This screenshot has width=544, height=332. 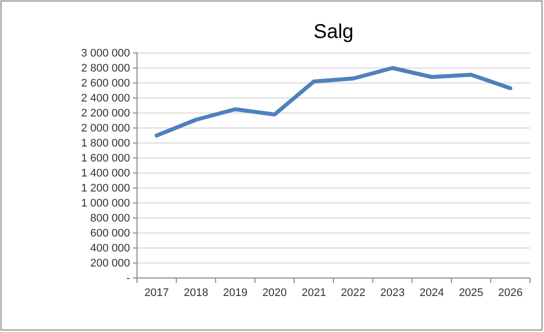 What do you see at coordinates (353, 292) in the screenshot?
I see `x-tick-label: 2022` at bounding box center [353, 292].